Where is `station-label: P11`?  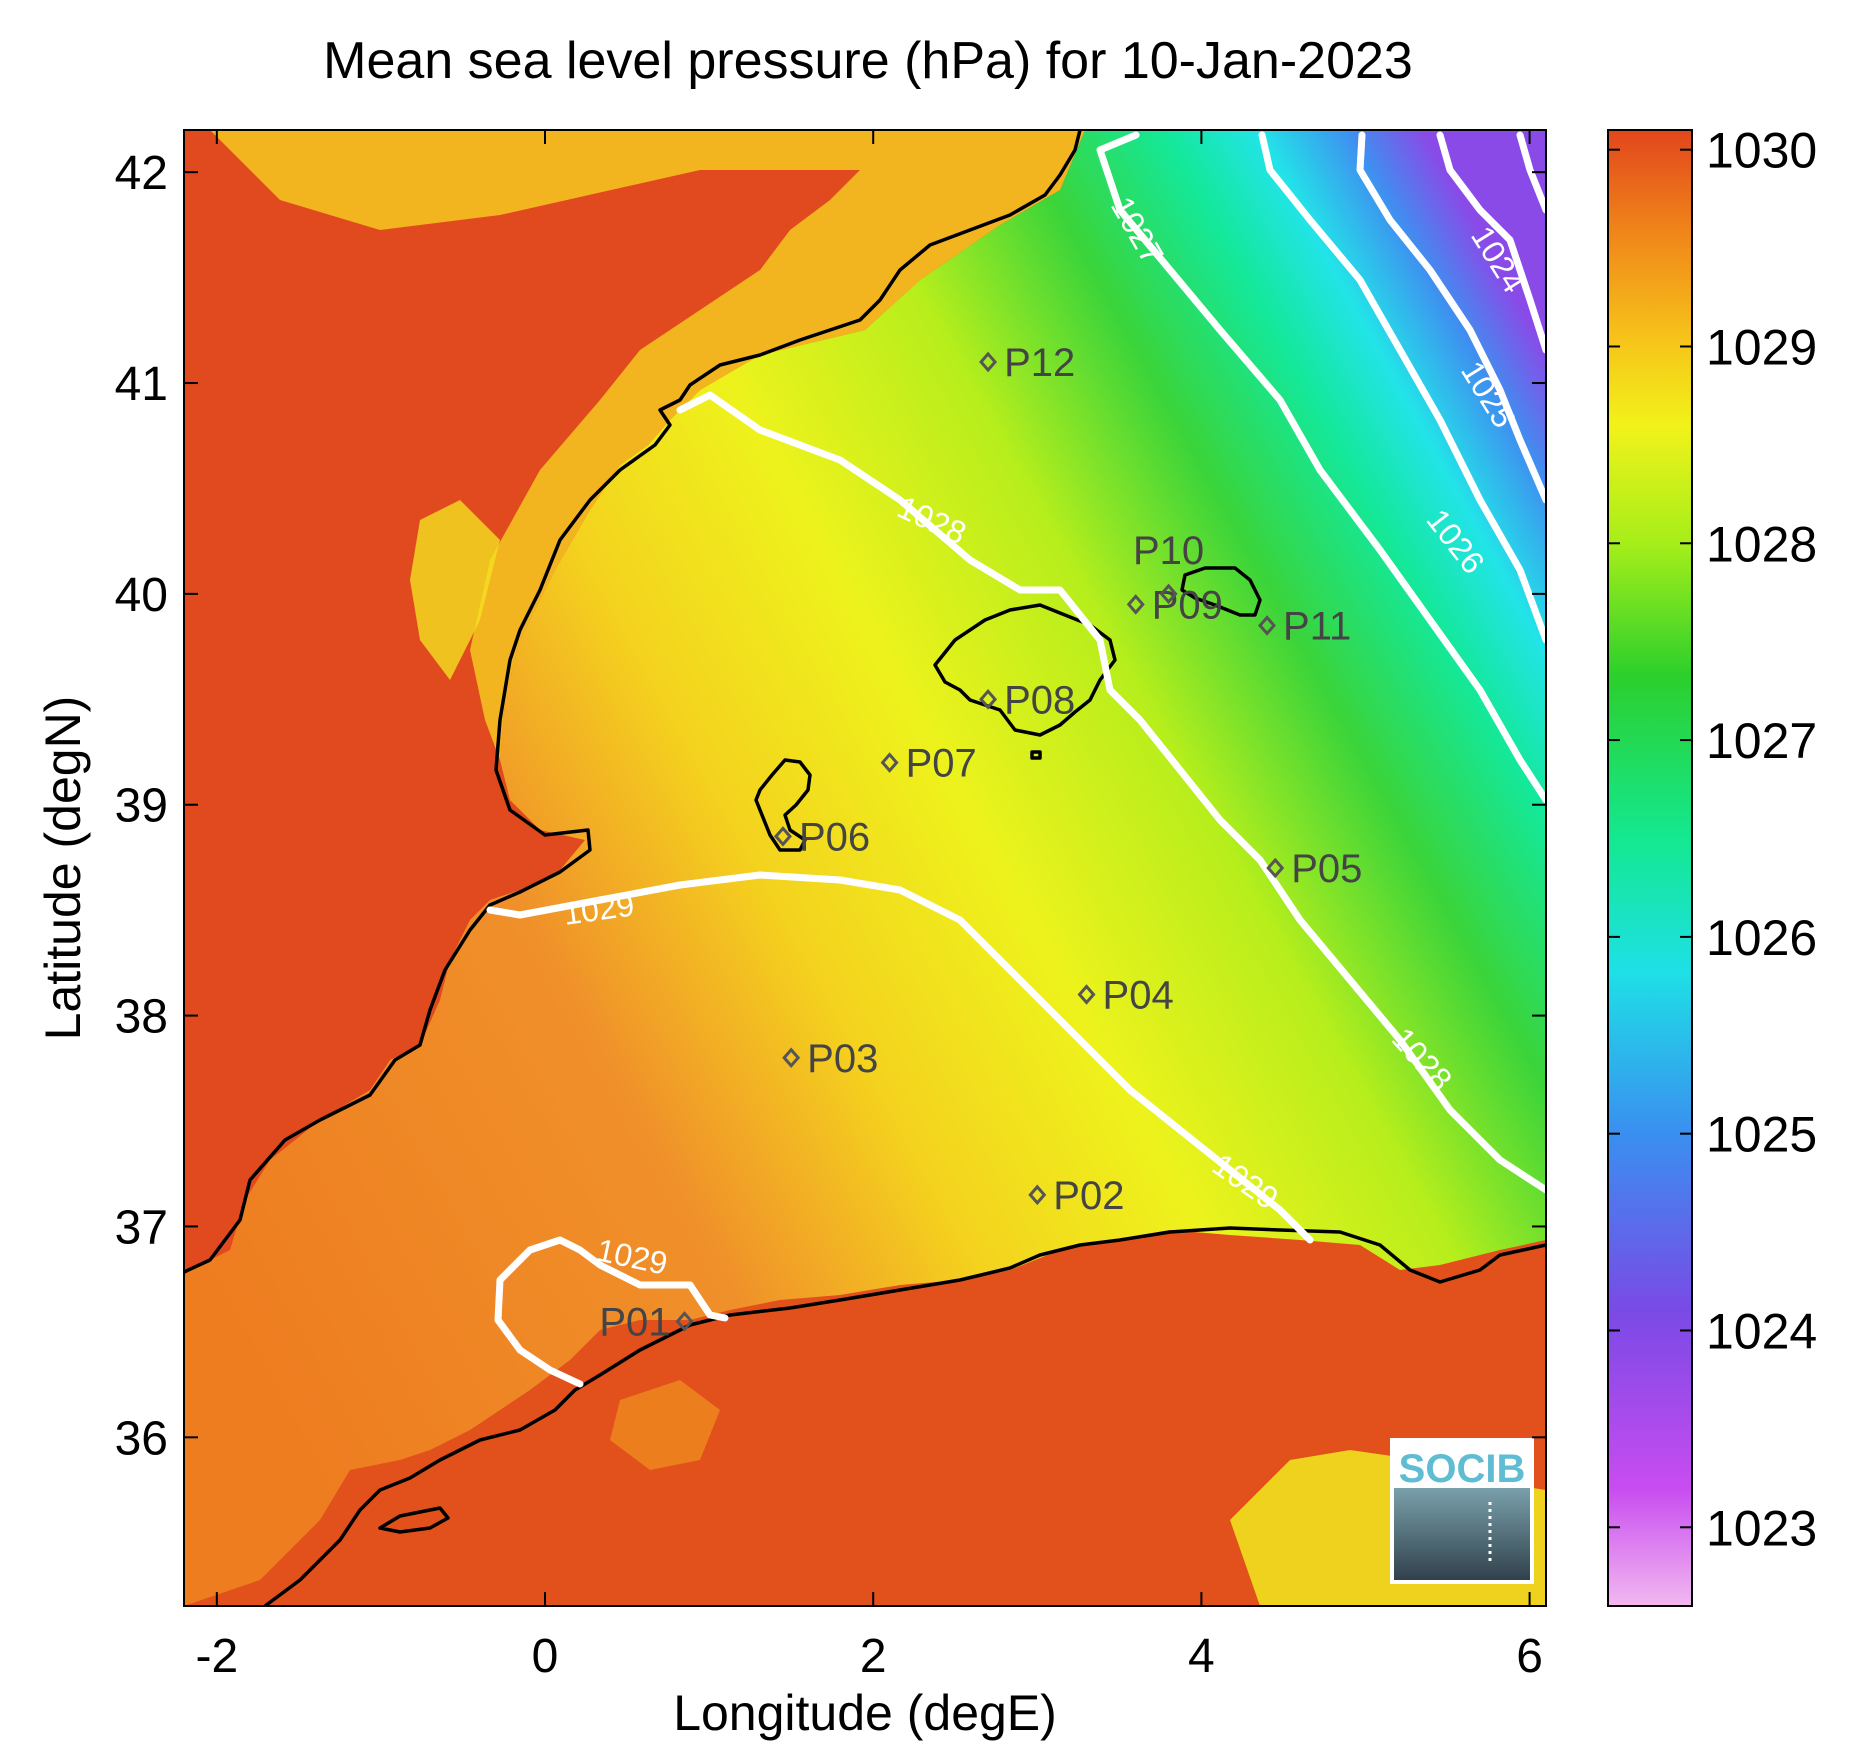 station-label: P11 is located at coordinates (1317, 627).